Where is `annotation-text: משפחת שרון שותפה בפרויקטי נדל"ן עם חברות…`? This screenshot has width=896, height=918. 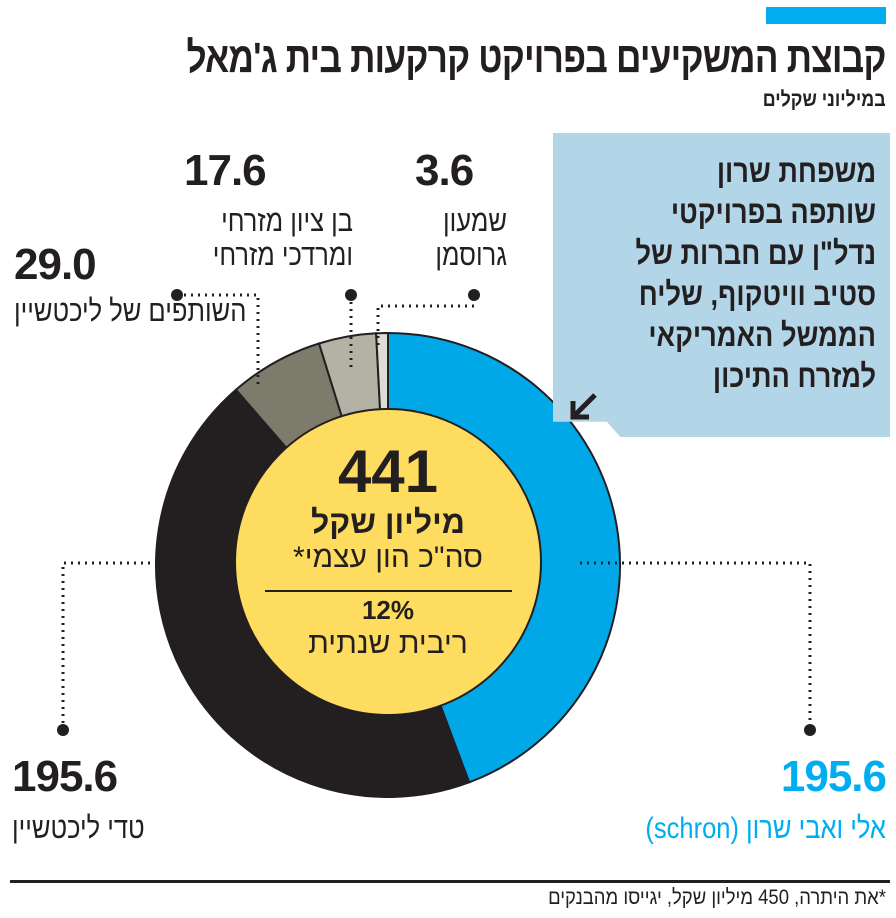 annotation-text: משפחת שרון שותפה בפרויקטי נדל"ן עם חברות… is located at coordinates (755, 273).